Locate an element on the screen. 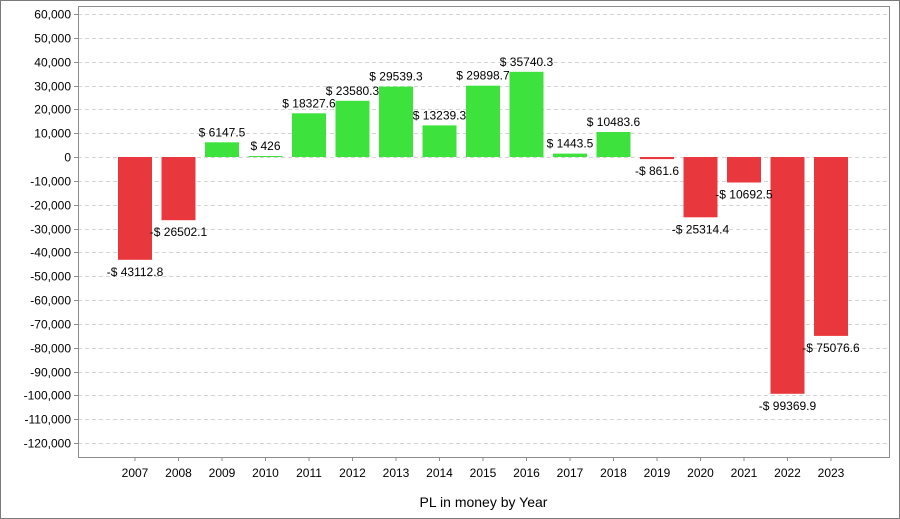 The width and height of the screenshot is (900, 519). data-label-2020: -$ 25314.4 is located at coordinates (701, 229).